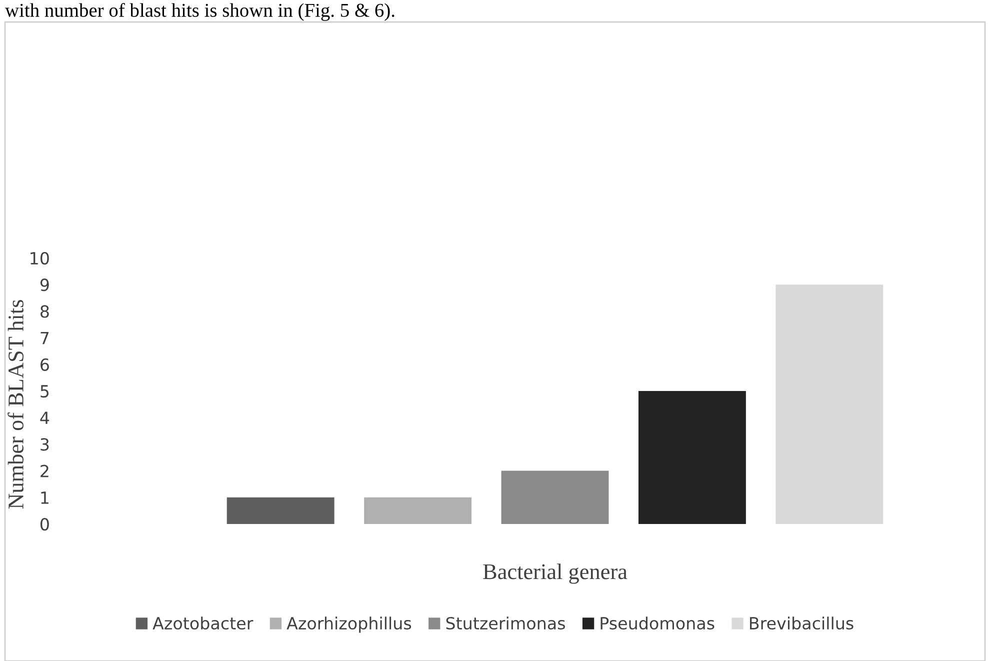 Image resolution: width=990 pixels, height=661 pixels. Describe the element at coordinates (44, 444) in the screenshot. I see `y-tick-label: 3` at that location.